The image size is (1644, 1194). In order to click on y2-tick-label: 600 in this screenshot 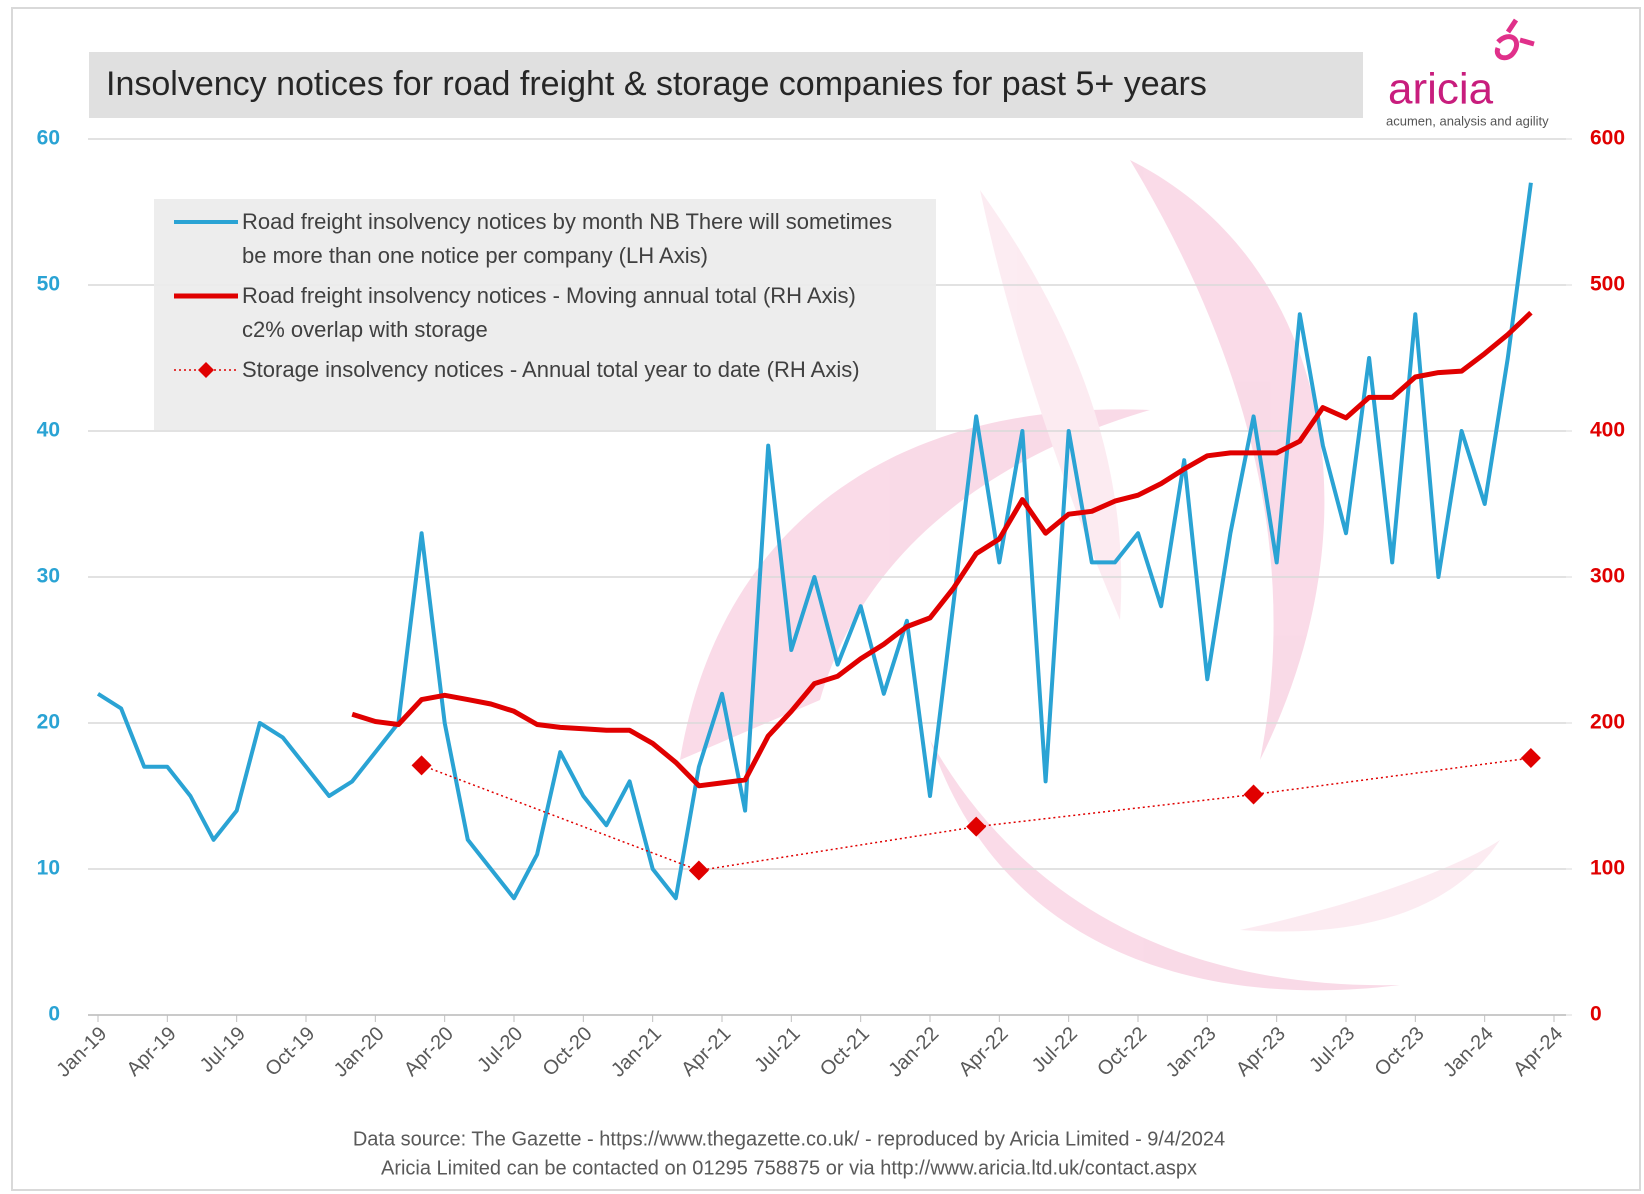, I will do `click(1607, 138)`.